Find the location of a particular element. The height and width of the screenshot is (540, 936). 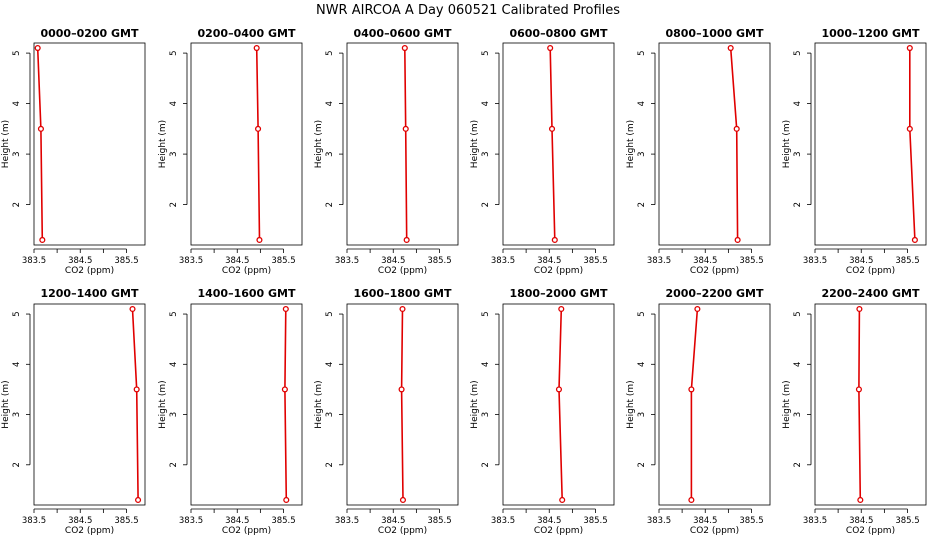

panel-title: 0000–0200 GMT is located at coordinates (89, 33).